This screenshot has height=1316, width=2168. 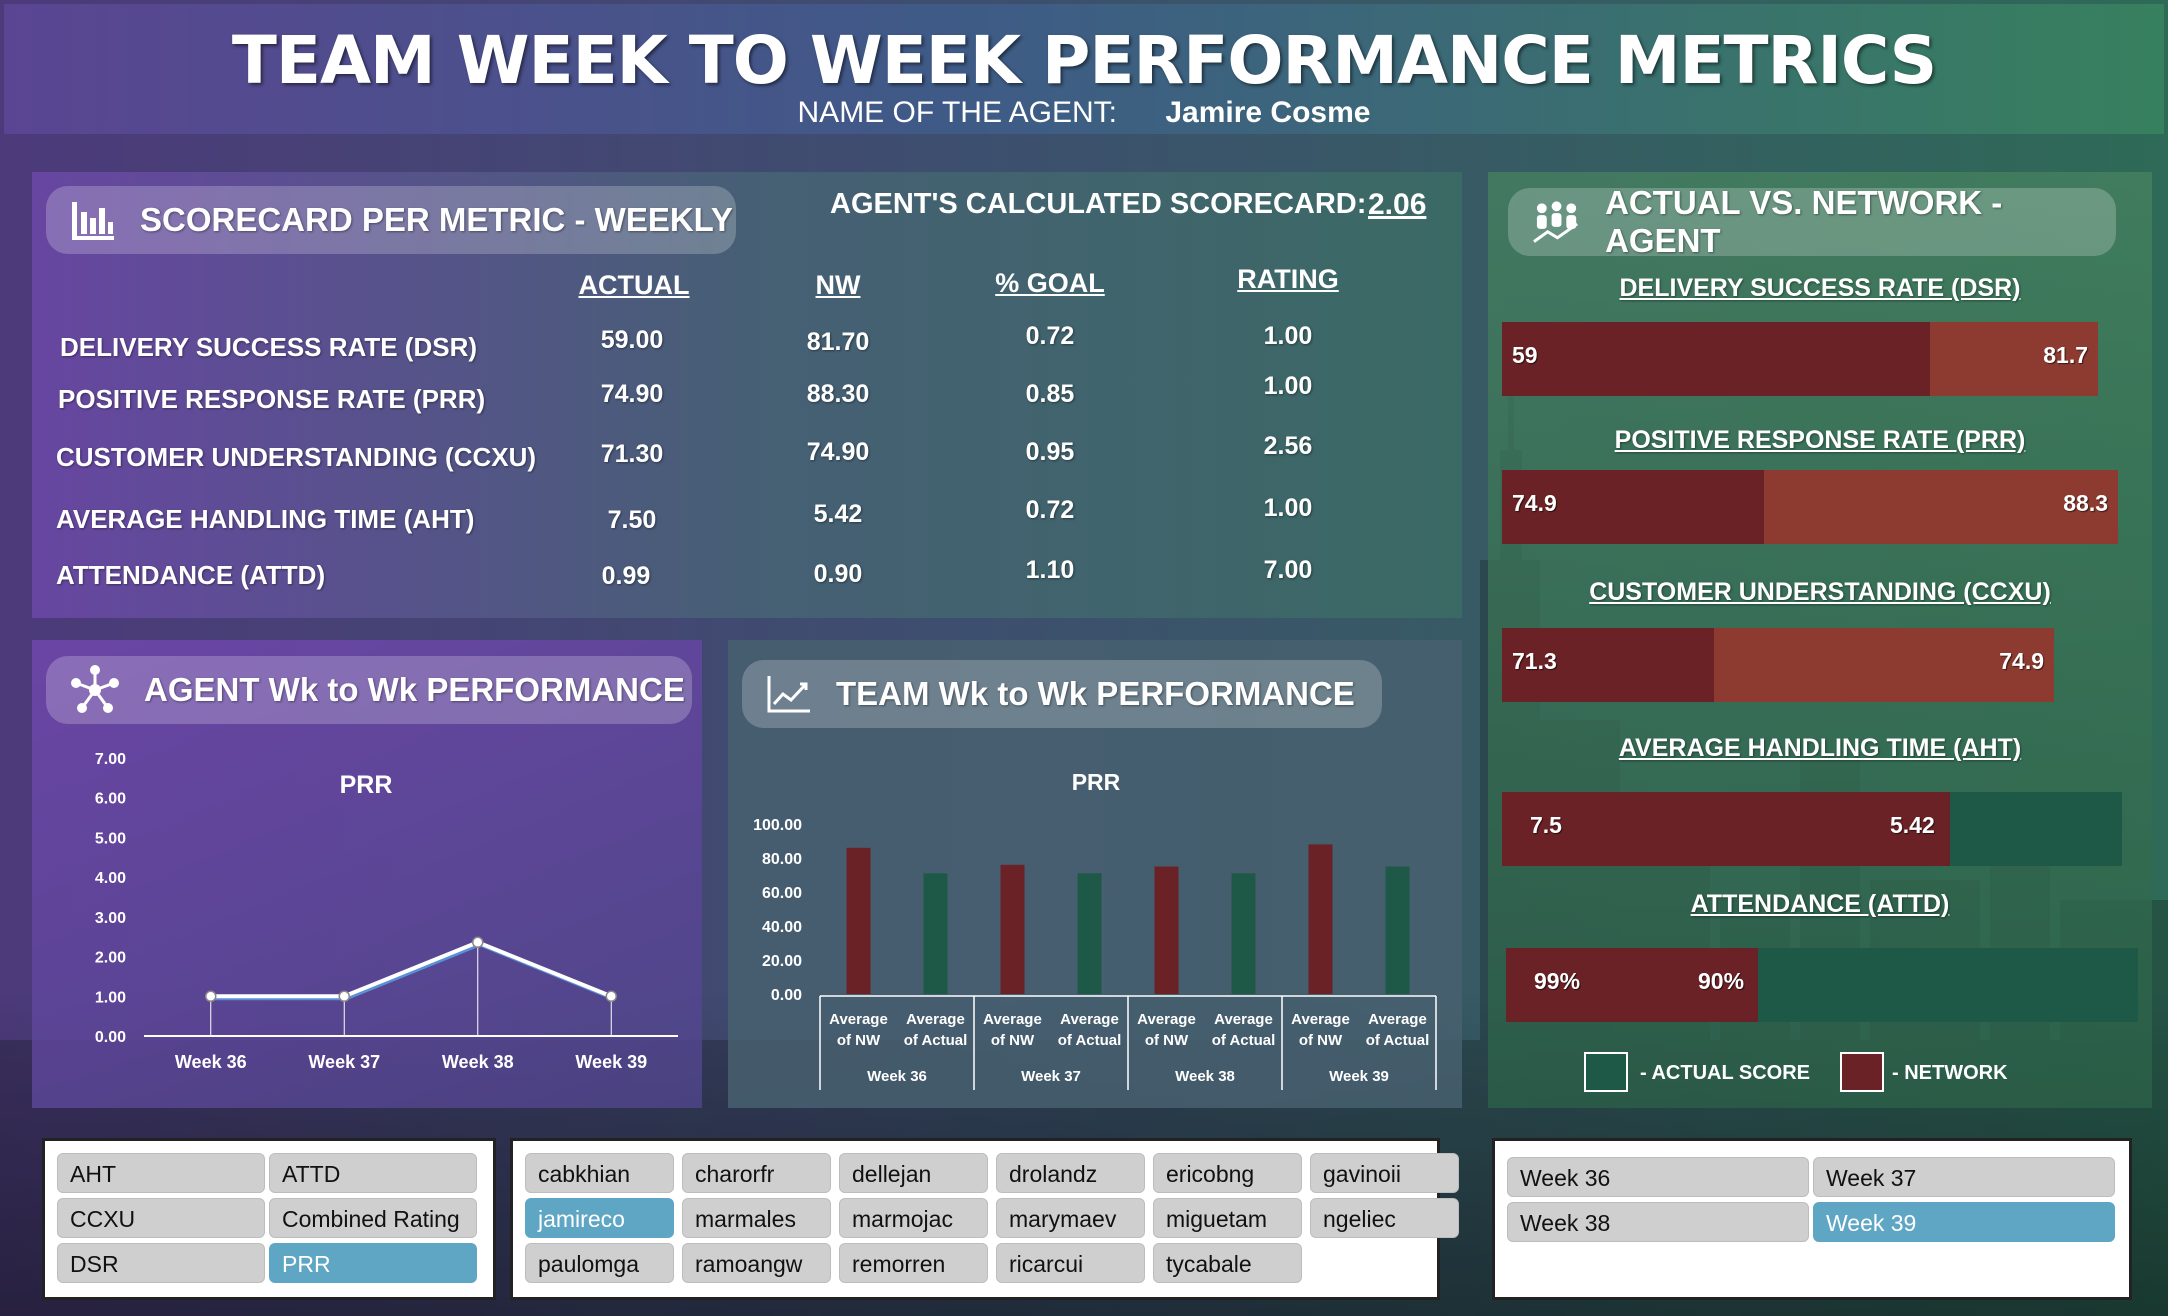 What do you see at coordinates (1227, 1218) in the screenshot?
I see `slicer-item-miguetam: miguetam` at bounding box center [1227, 1218].